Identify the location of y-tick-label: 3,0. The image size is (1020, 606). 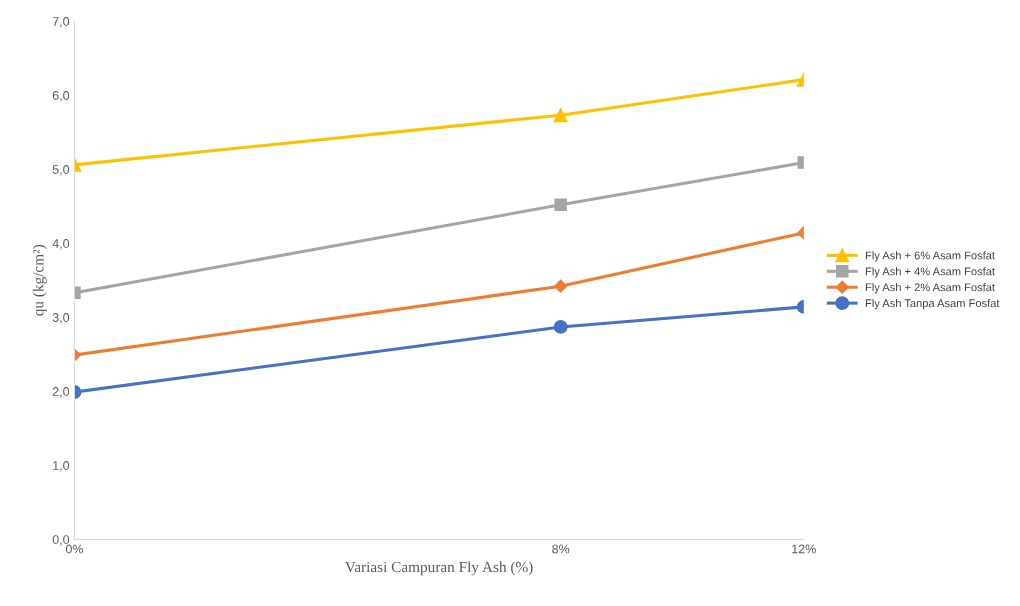
(61, 318).